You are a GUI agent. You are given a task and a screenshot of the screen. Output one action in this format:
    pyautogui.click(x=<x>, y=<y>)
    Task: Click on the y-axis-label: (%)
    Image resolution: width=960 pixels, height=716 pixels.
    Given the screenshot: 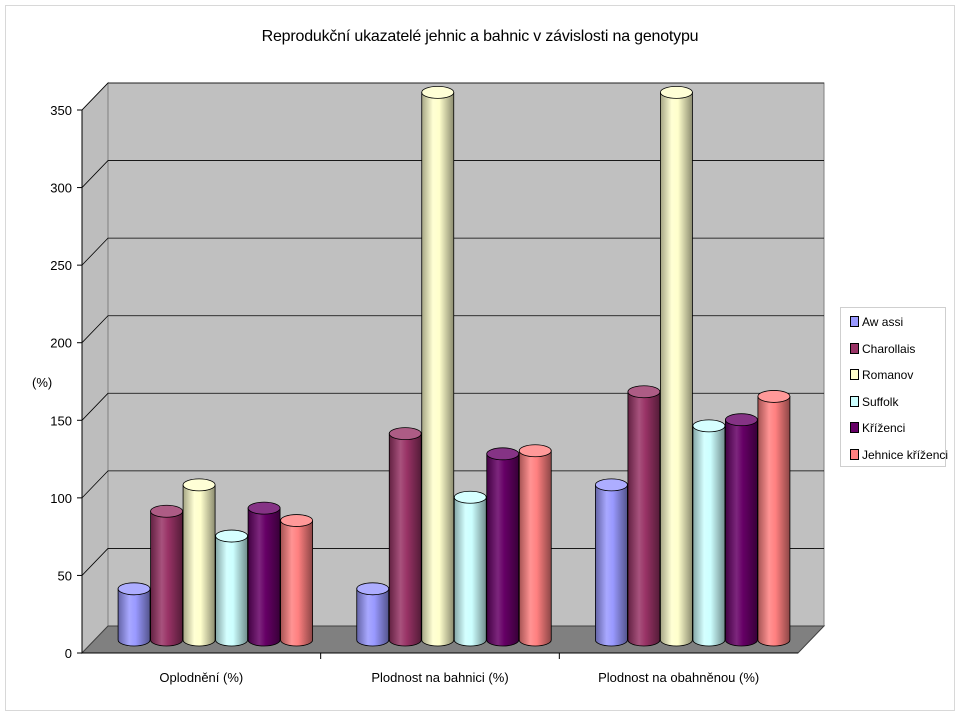 What is the action you would take?
    pyautogui.click(x=42, y=382)
    